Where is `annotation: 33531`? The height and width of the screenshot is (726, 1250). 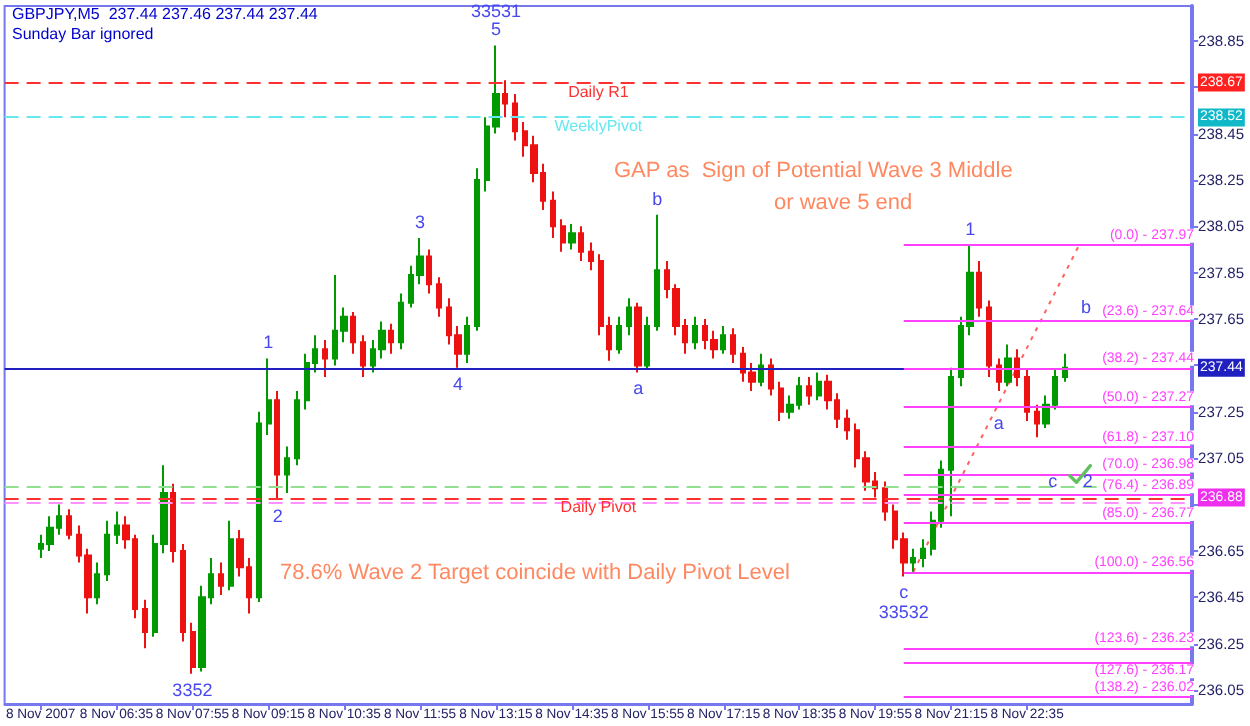 annotation: 33531 is located at coordinates (495, 11).